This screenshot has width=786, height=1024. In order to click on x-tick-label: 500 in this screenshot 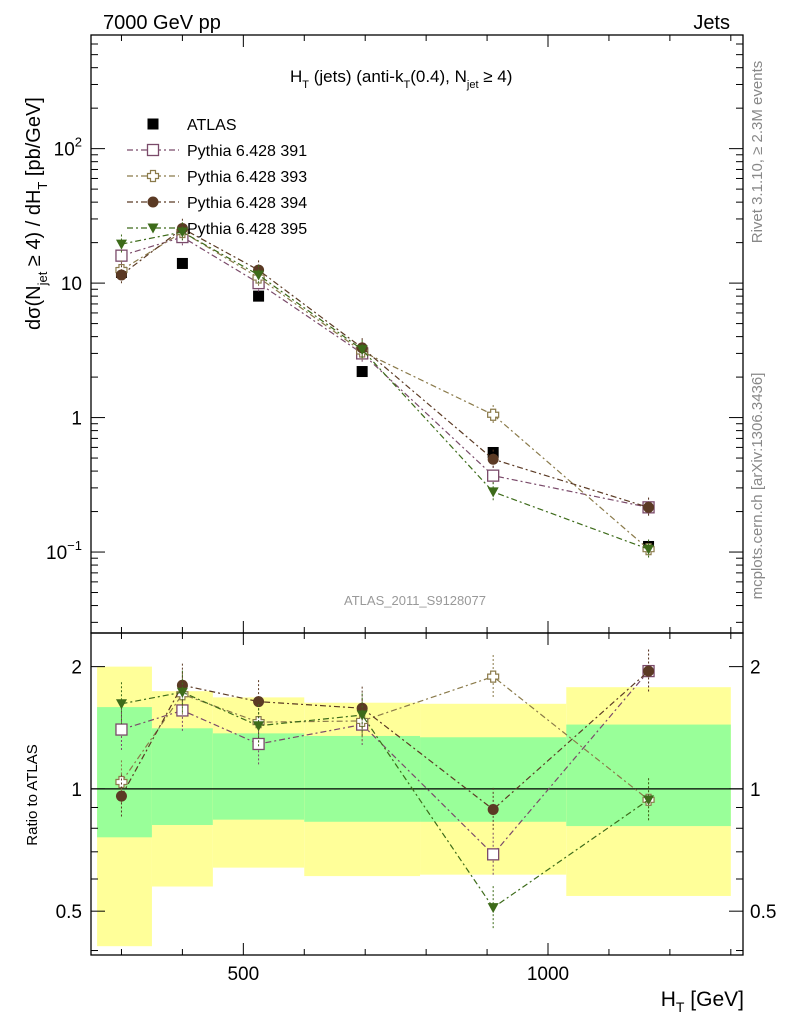, I will do `click(243, 974)`.